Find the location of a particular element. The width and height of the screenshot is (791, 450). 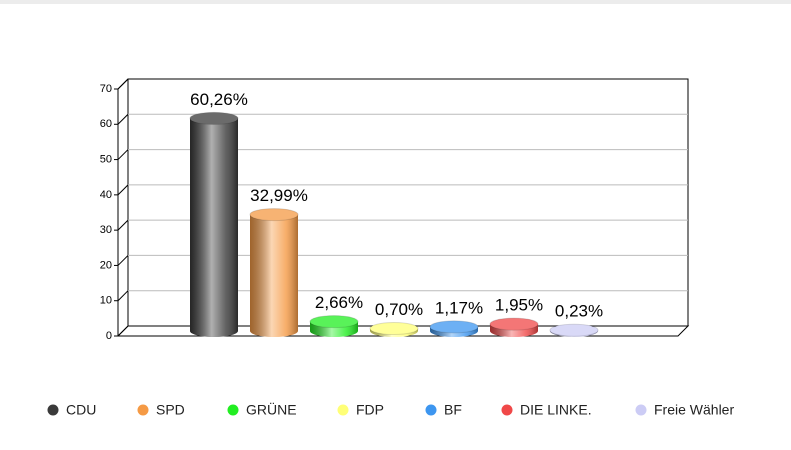

y-tick-label: 60 is located at coordinates (106, 124).